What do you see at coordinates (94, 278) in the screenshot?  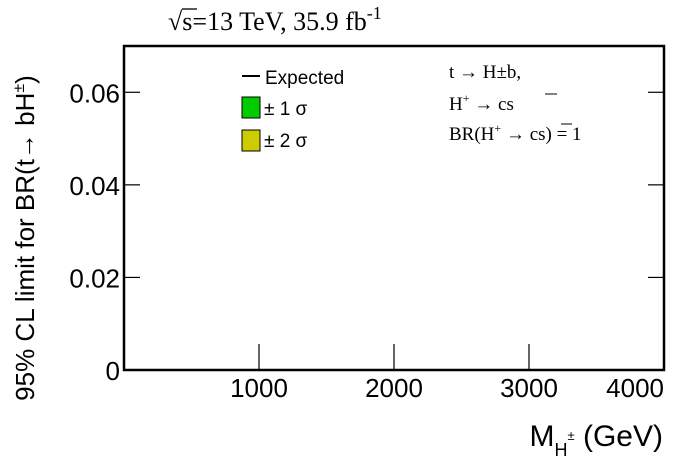 I see `y-tick-label: 0.02` at bounding box center [94, 278].